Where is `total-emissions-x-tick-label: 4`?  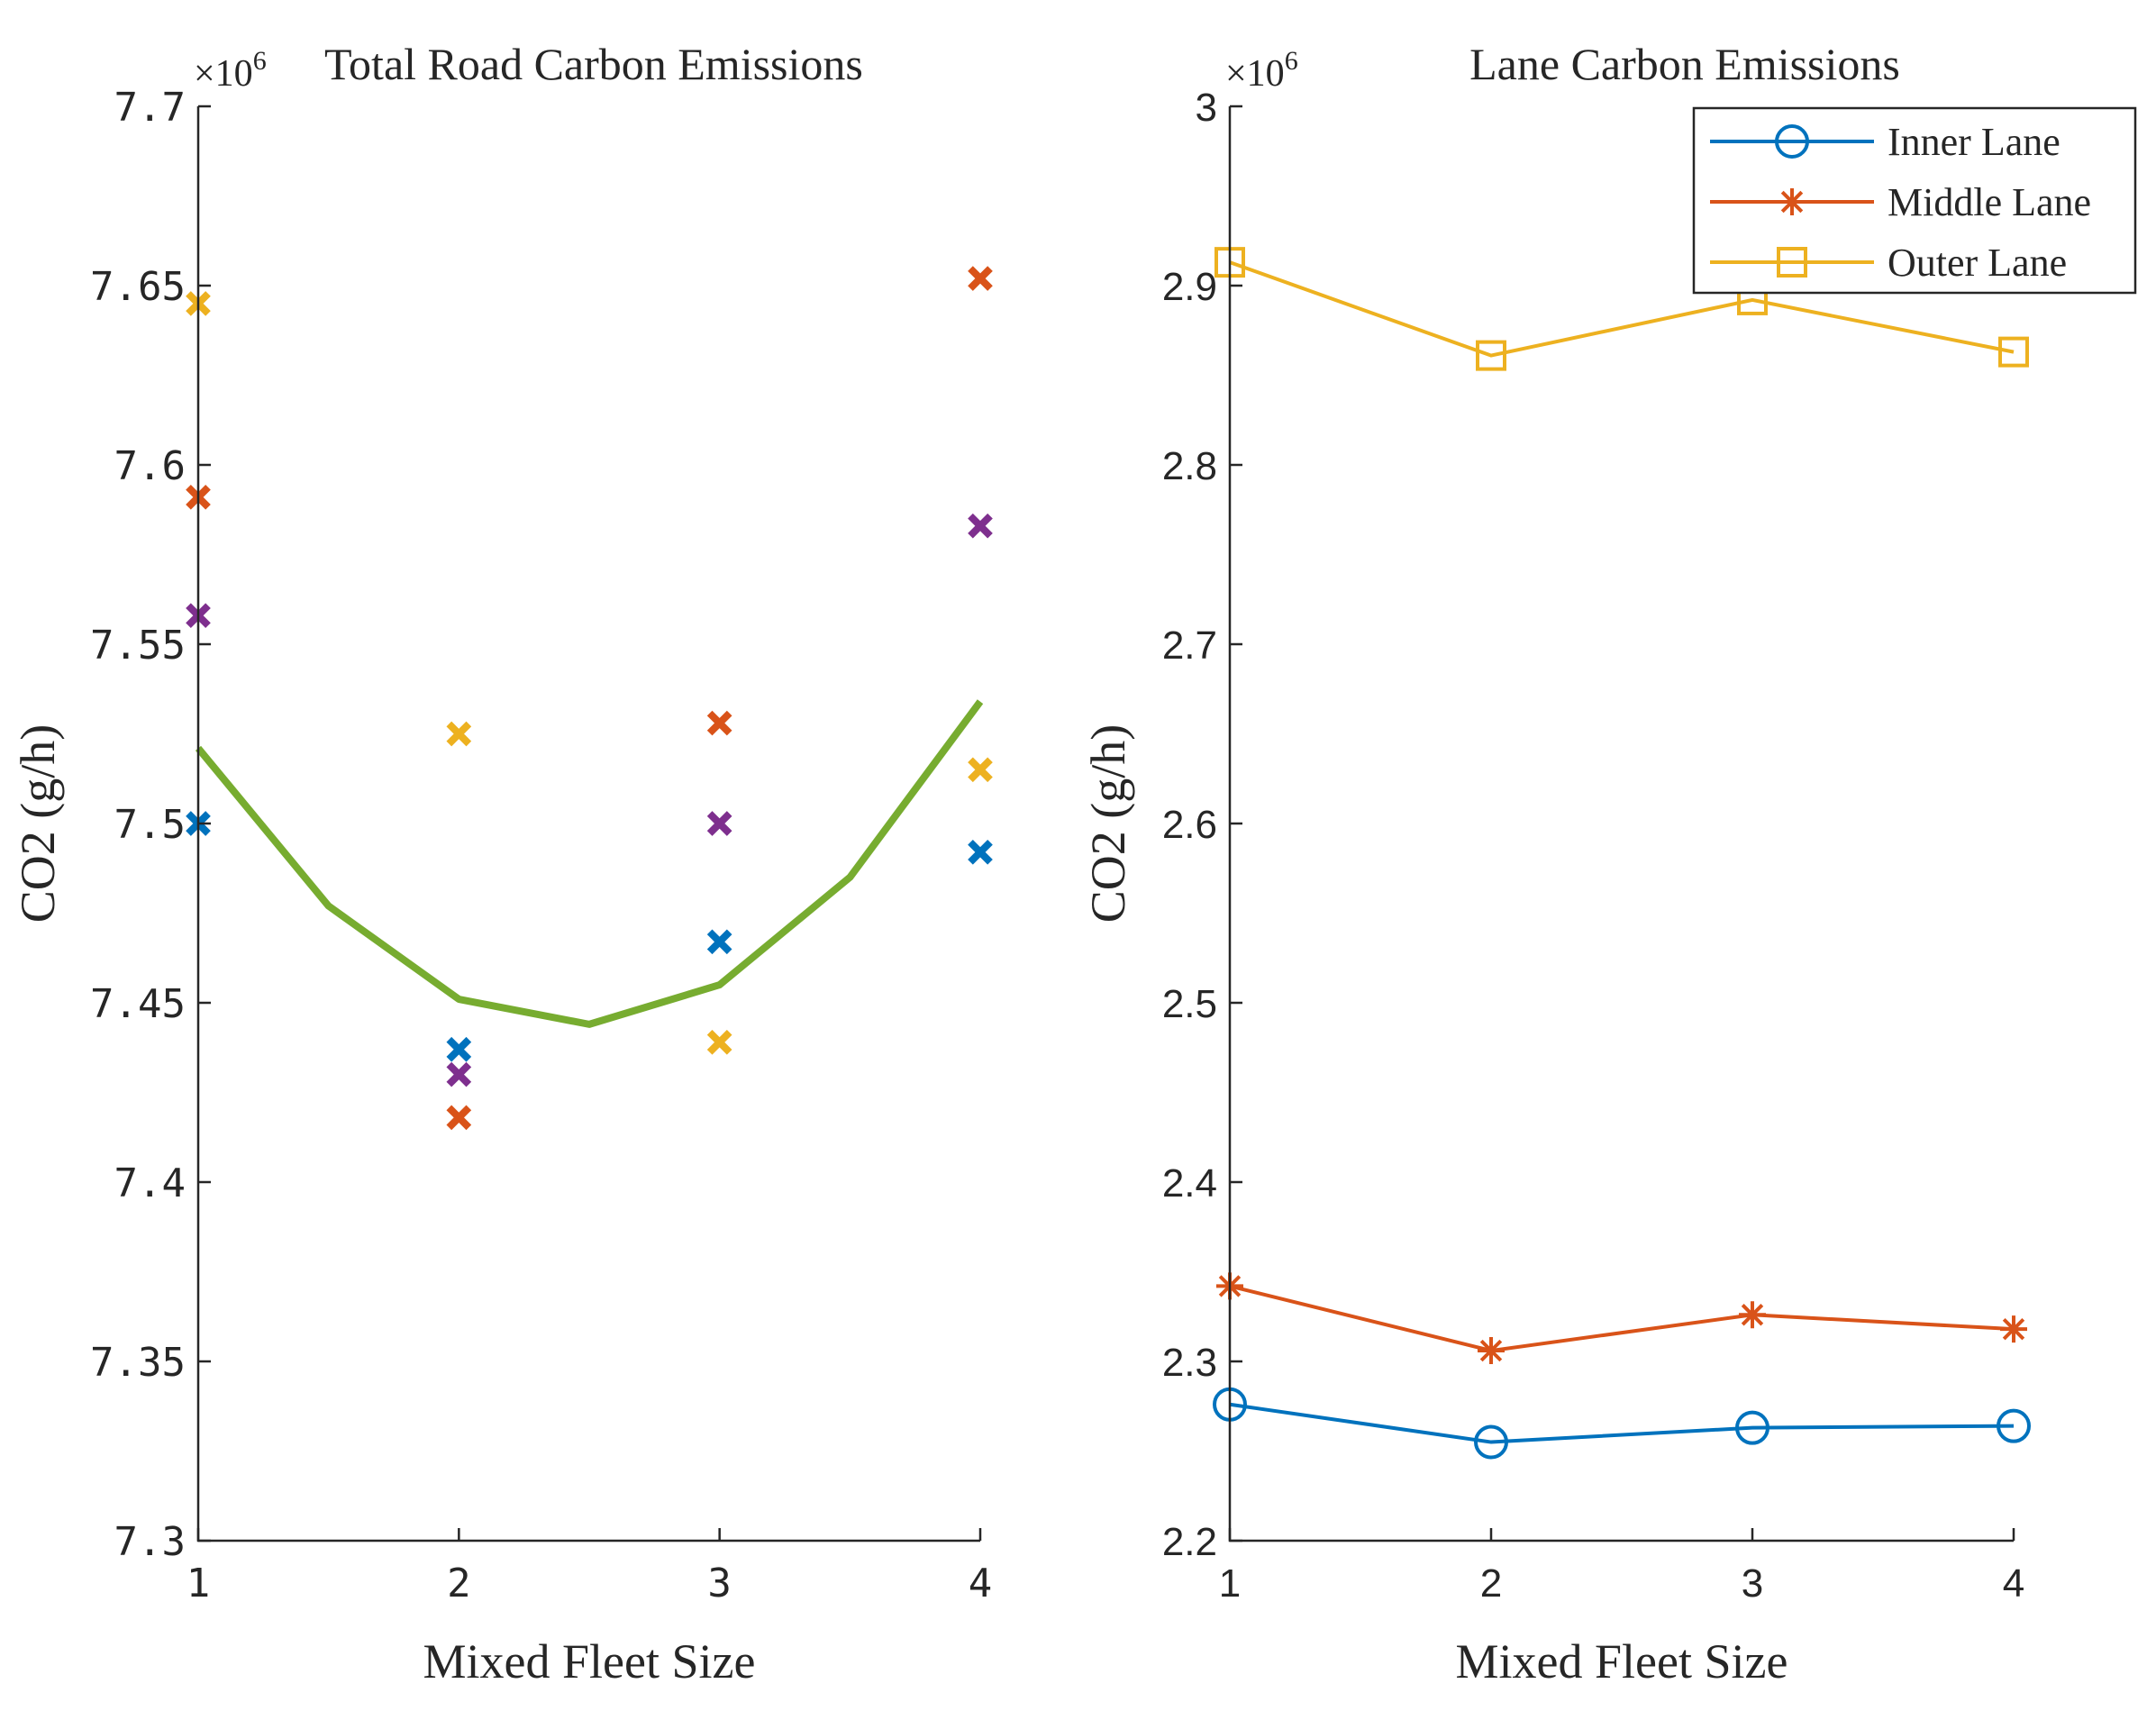
total-emissions-x-tick-label: 4 is located at coordinates (981, 1583).